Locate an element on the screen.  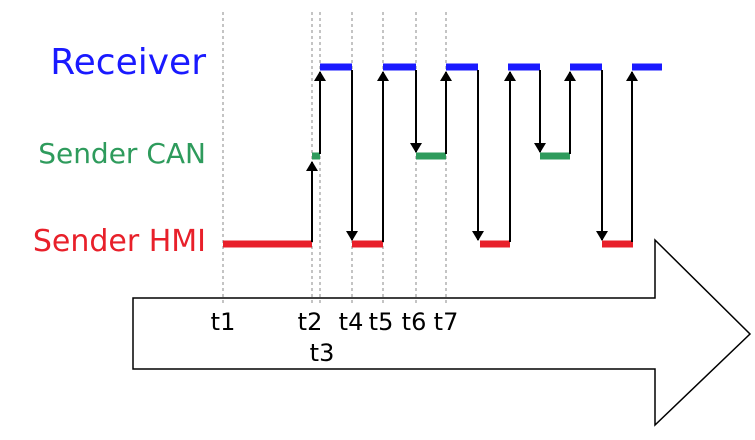
time-label: t7 is located at coordinates (446, 322).